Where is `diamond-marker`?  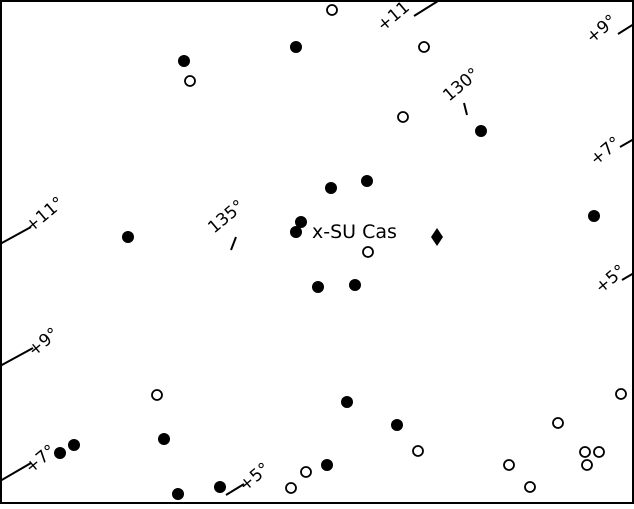 diamond-marker is located at coordinates (437, 237).